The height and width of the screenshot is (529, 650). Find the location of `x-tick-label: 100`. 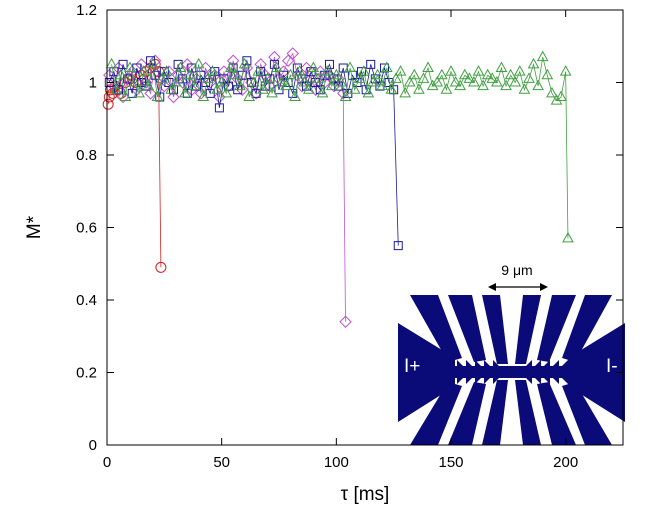

x-tick-label: 100 is located at coordinates (336, 462).